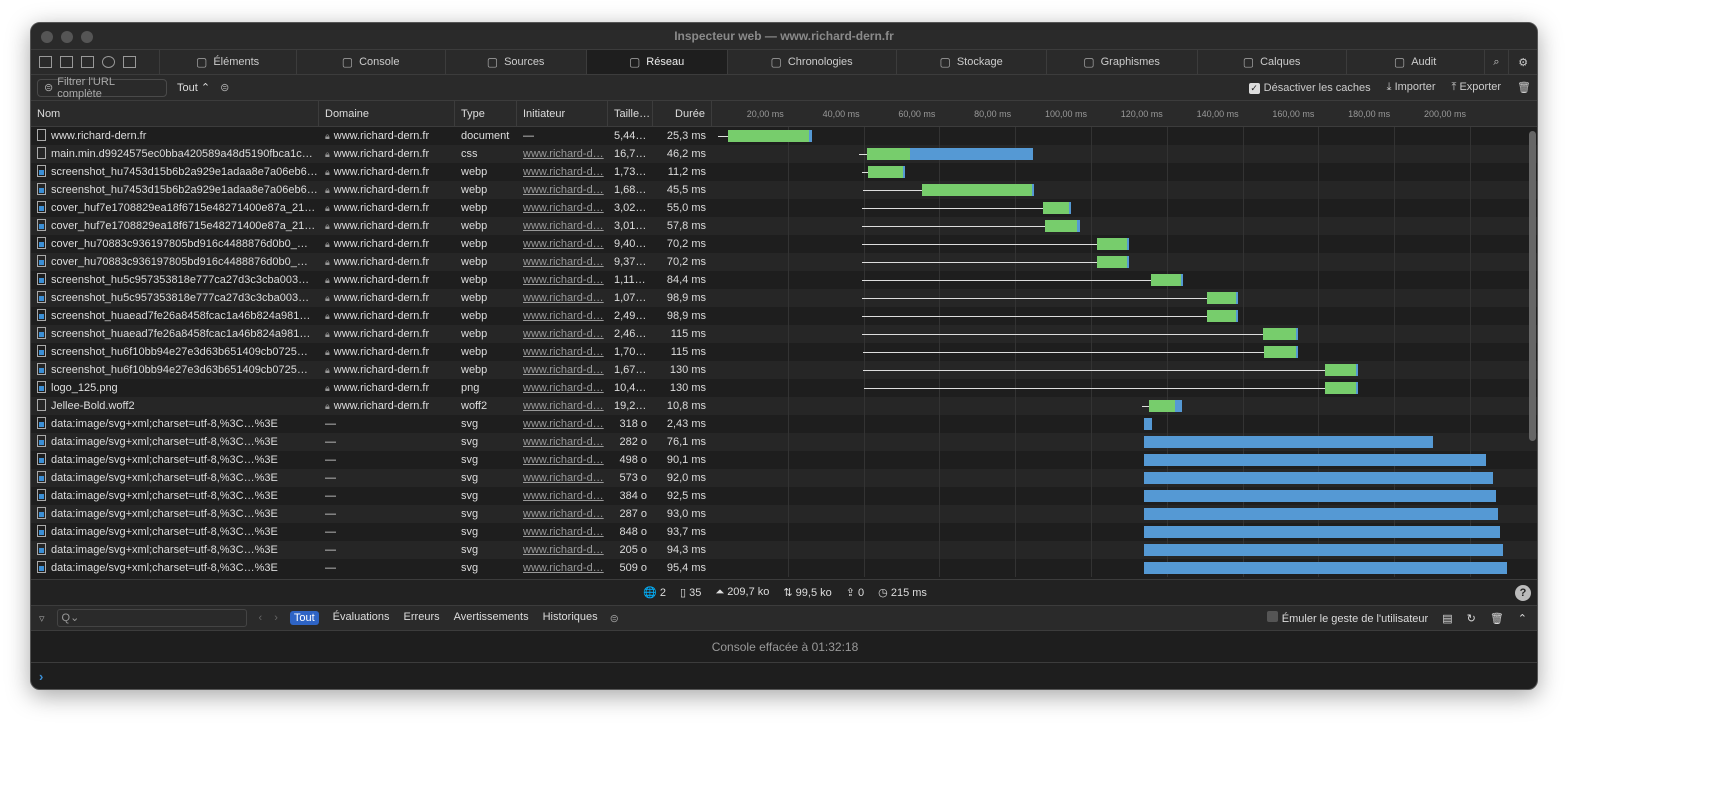 This screenshot has height=802, width=1729. What do you see at coordinates (228, 62) in the screenshot?
I see `tab-éléments: ▢ Éléments` at bounding box center [228, 62].